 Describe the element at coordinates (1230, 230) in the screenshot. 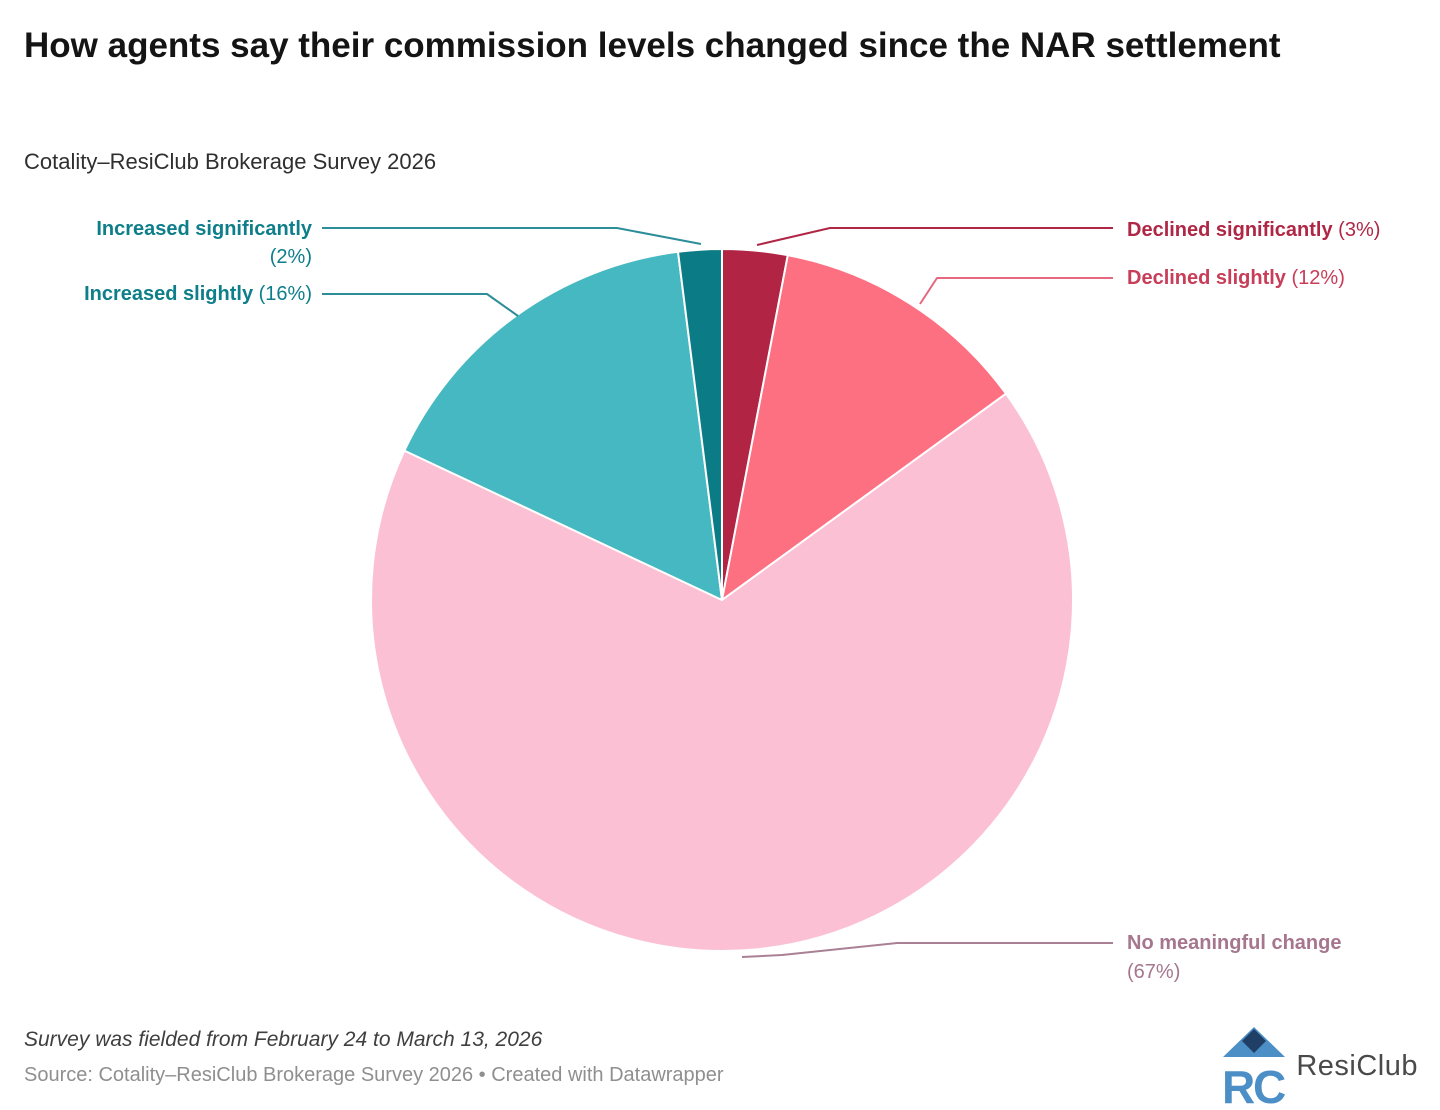

I see `annotation-label: Declined significantly` at that location.